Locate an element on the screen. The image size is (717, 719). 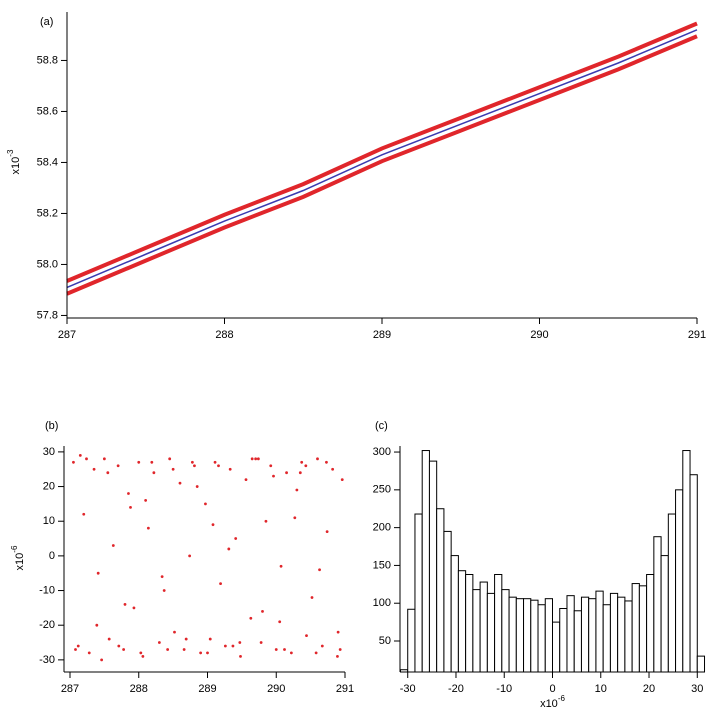
x-unit: x10-6 is located at coordinates (552, 702).